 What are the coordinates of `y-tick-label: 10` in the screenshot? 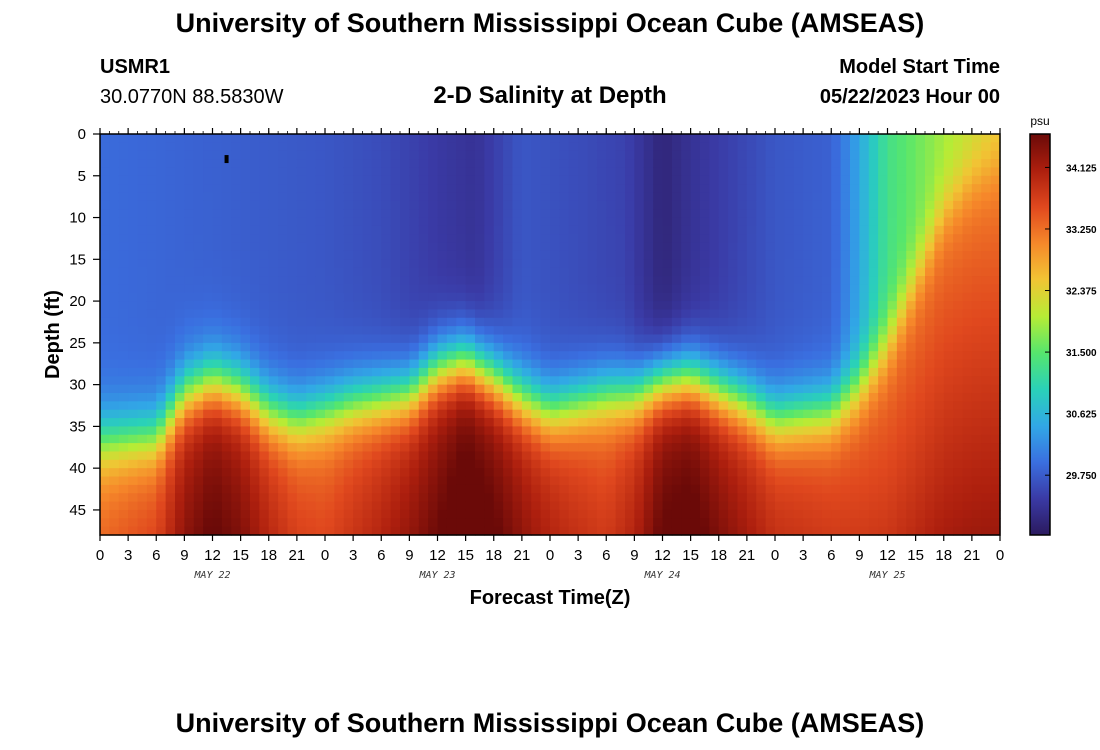 It's located at (77, 218).